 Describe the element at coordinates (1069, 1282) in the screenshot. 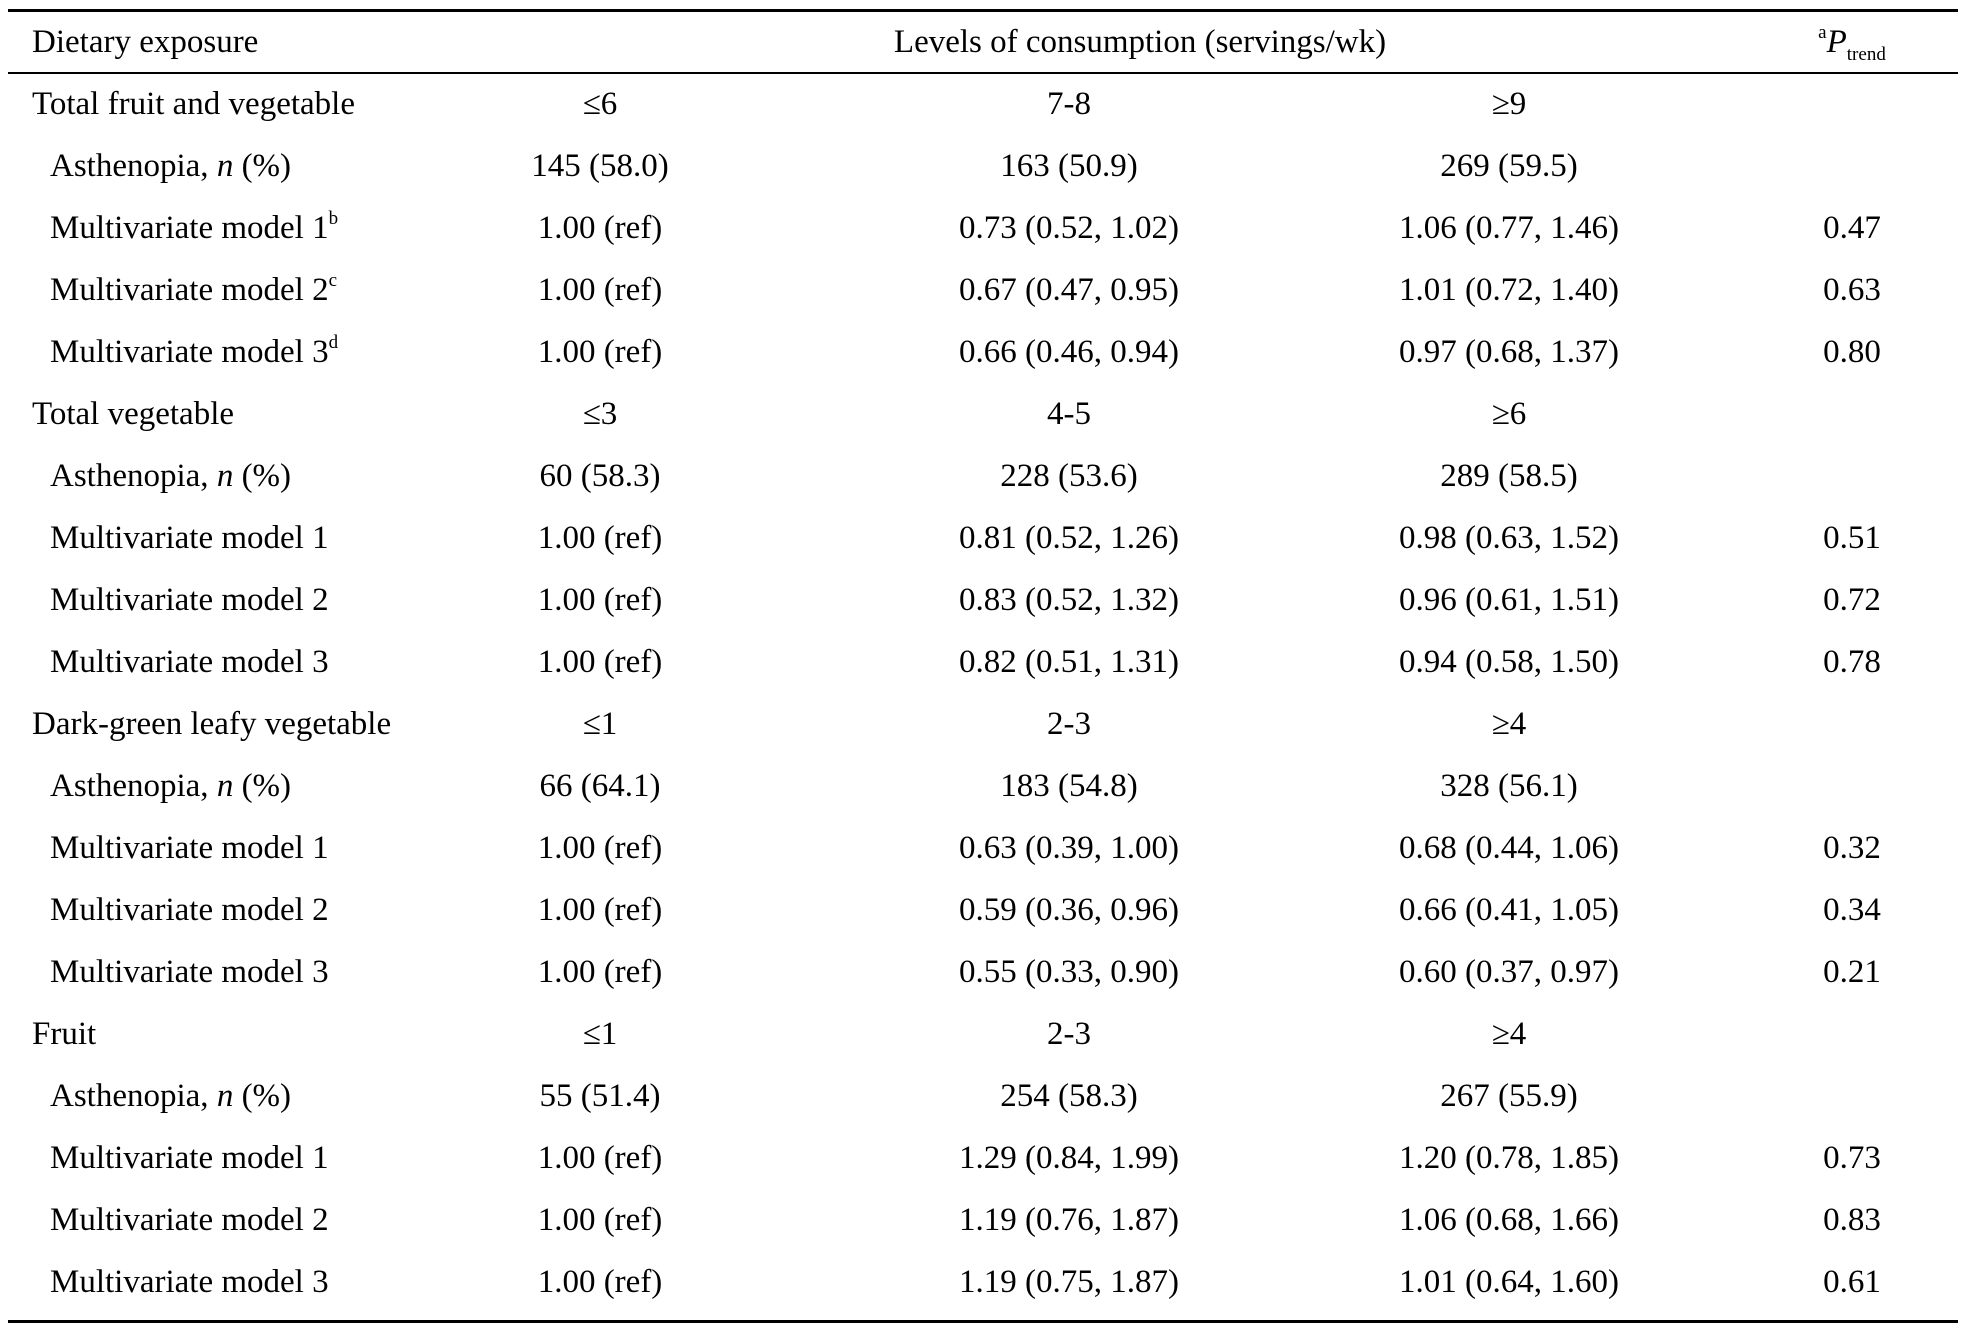

I see `model-value-mid: 1.19 (0.75, 1.87)` at that location.